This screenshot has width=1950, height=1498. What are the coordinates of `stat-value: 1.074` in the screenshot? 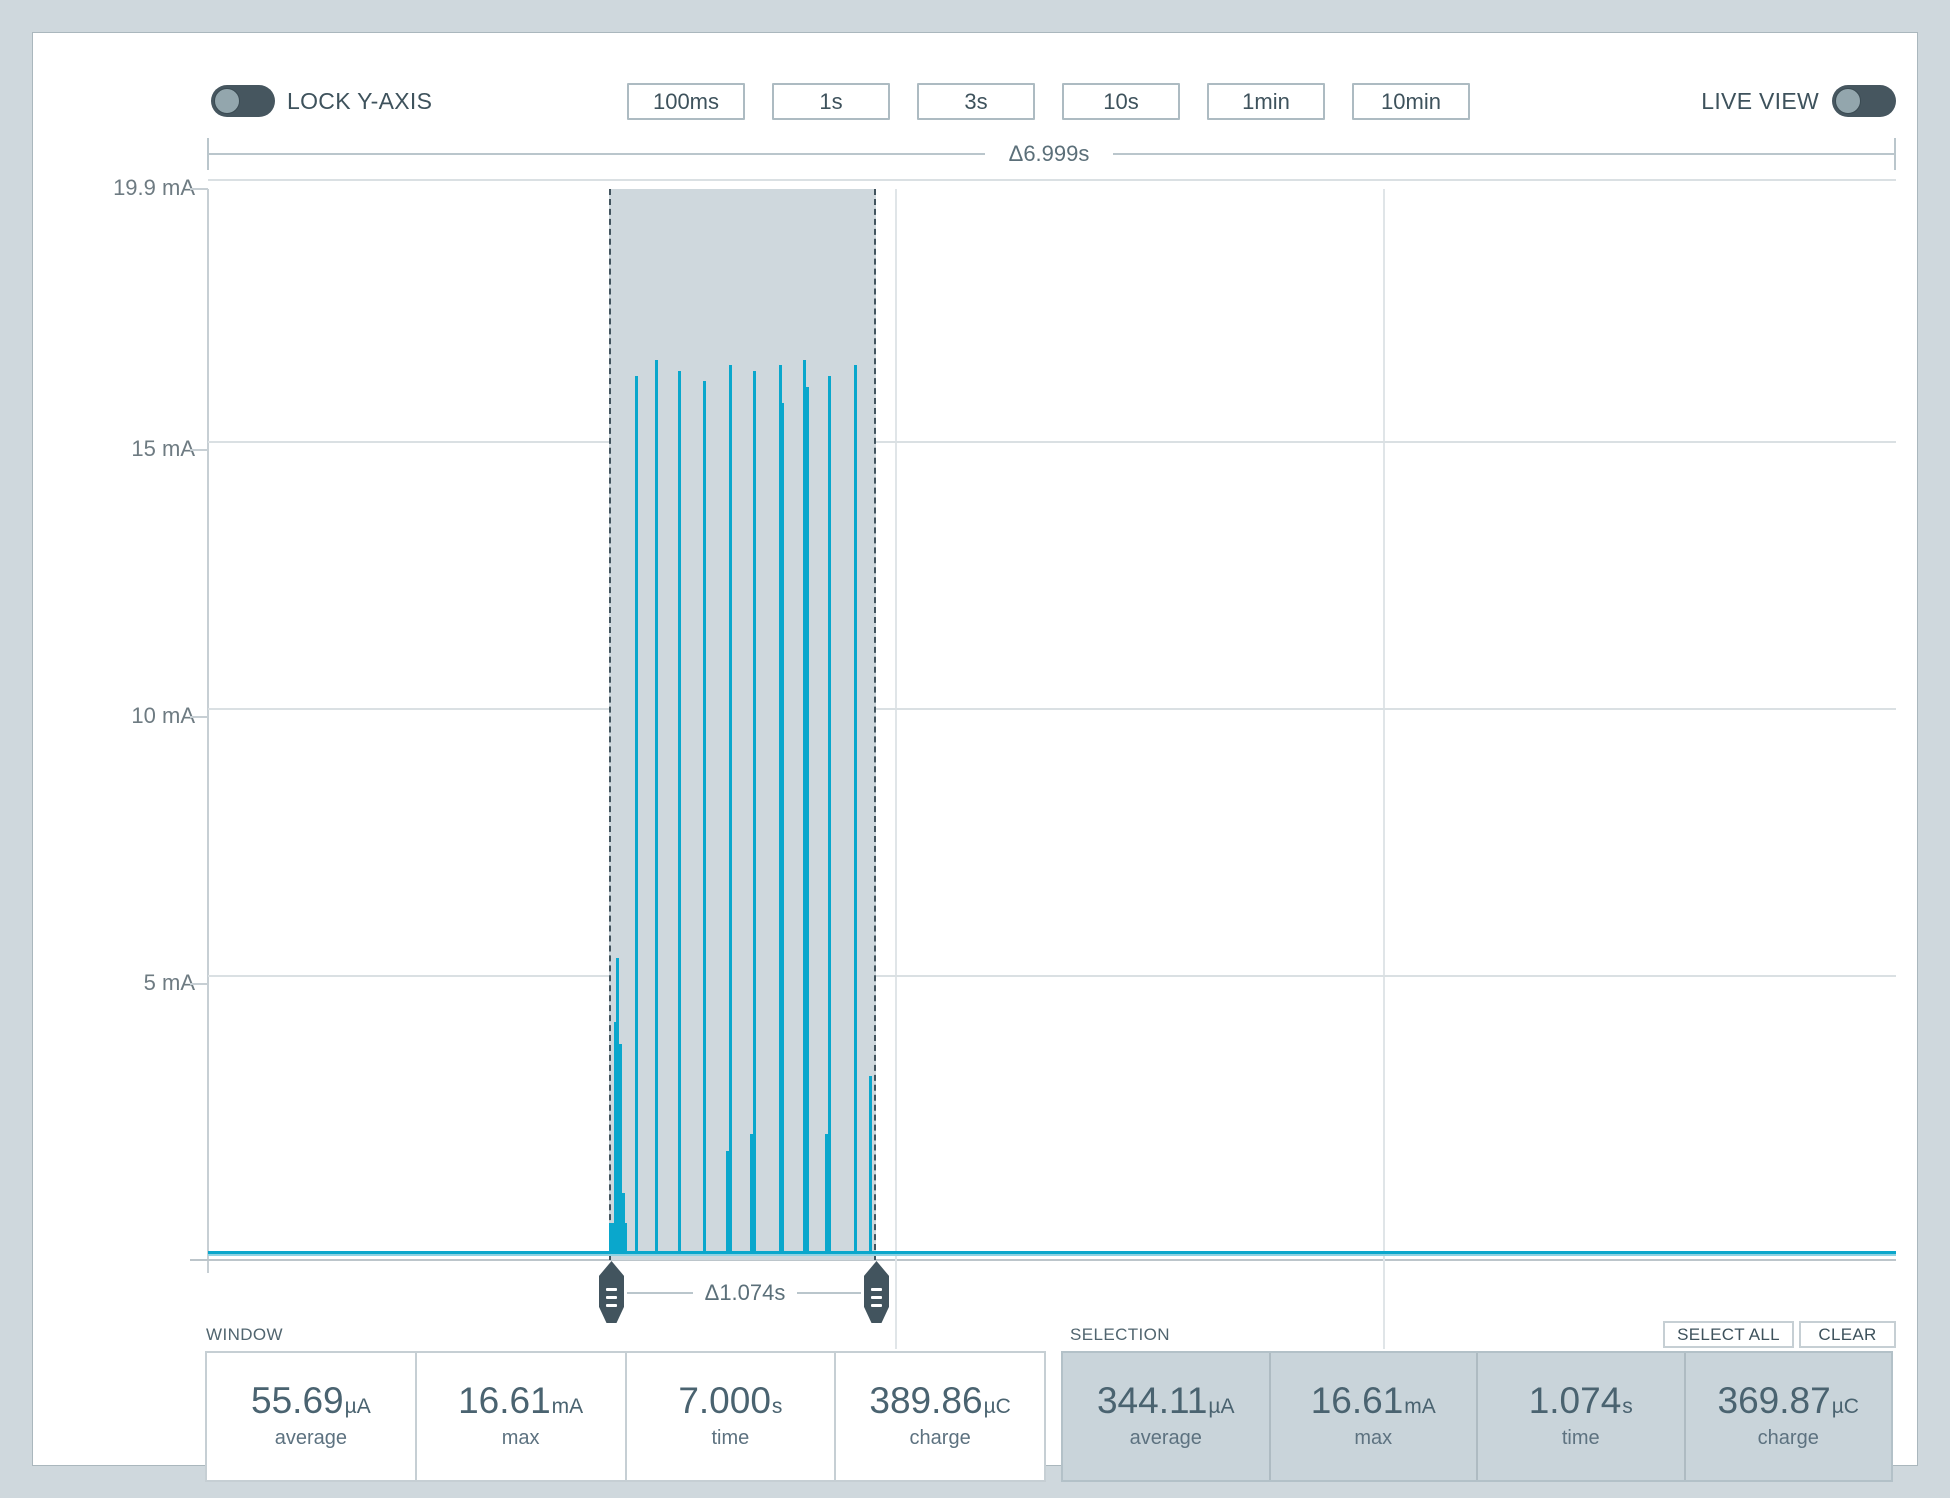 It's located at (1575, 1400).